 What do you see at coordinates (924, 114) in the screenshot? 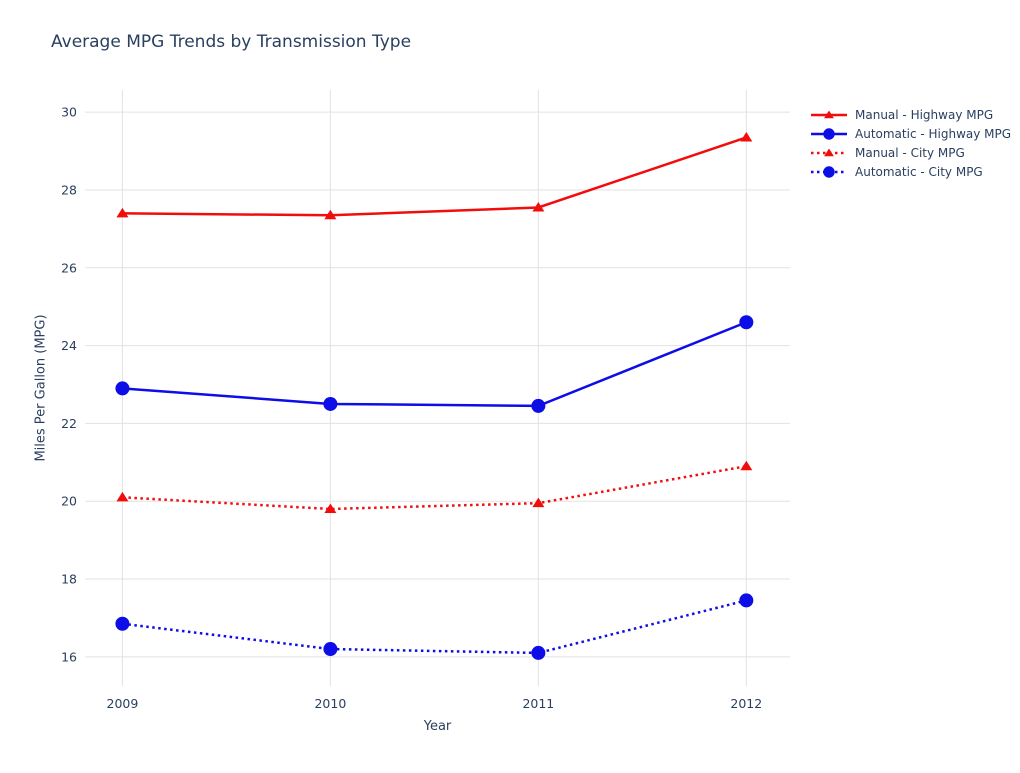
I see `legend-item-label: Manual - Highway MPG` at bounding box center [924, 114].